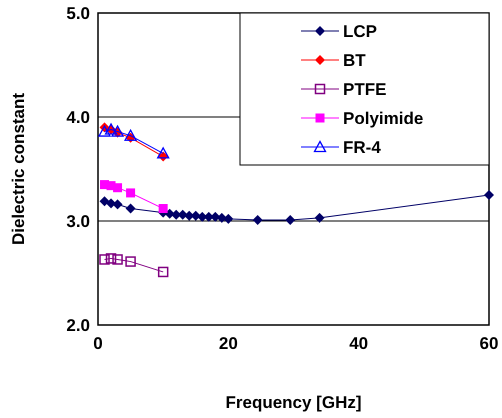 The image size is (502, 418). Describe the element at coordinates (362, 147) in the screenshot. I see `legend-label: FR-4` at that location.